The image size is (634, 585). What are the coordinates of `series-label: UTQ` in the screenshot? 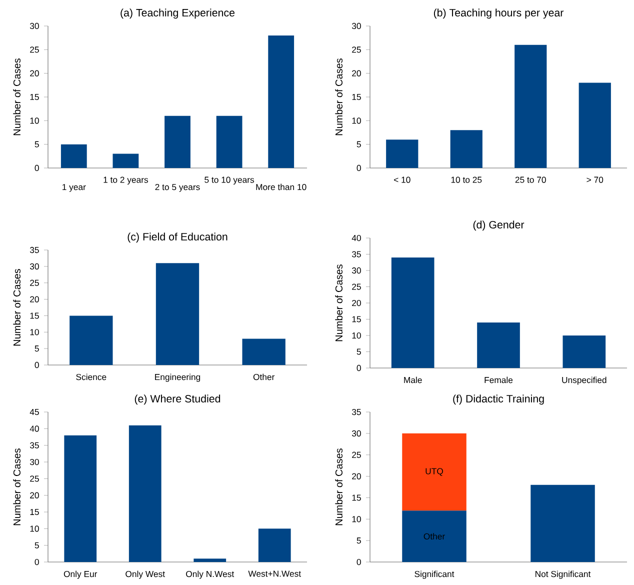 It's located at (434, 472).